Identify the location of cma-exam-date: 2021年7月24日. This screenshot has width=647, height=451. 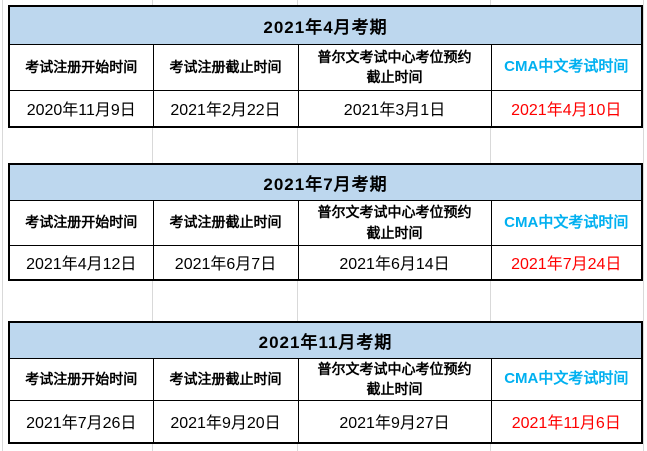
(566, 262).